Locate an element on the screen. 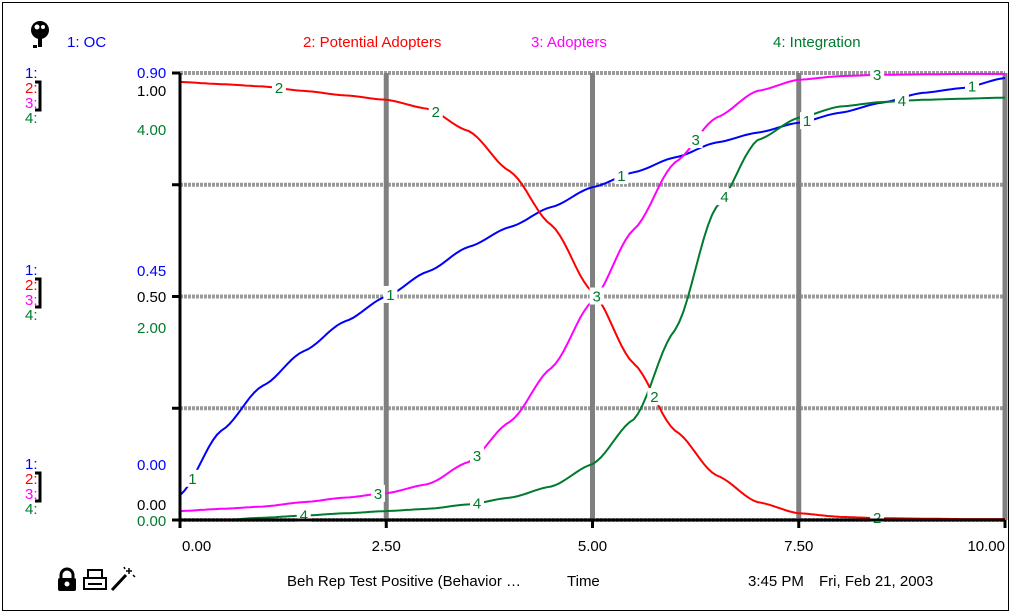  print-icon is located at coordinates (95, 579).